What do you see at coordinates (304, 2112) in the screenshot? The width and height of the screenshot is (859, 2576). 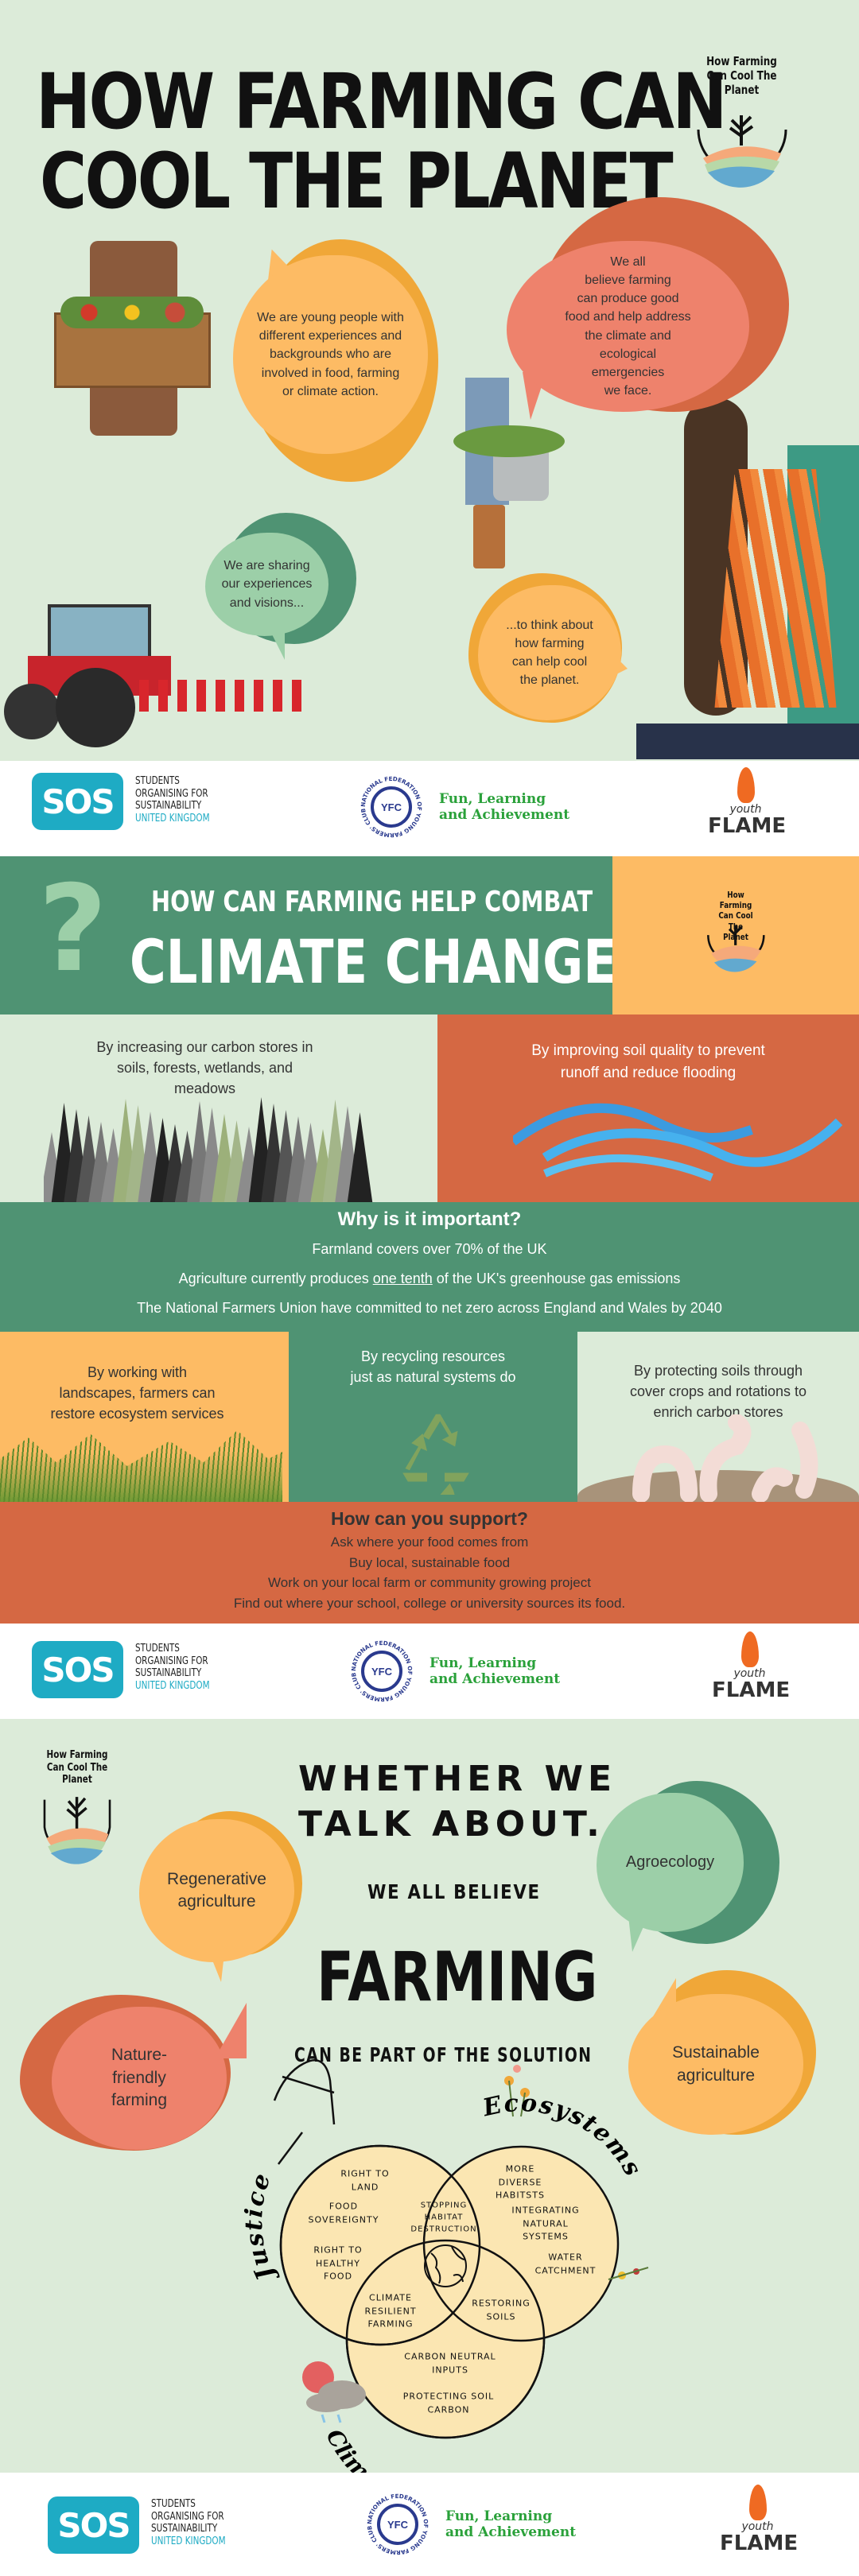 I see `fist-hand-icon` at bounding box center [304, 2112].